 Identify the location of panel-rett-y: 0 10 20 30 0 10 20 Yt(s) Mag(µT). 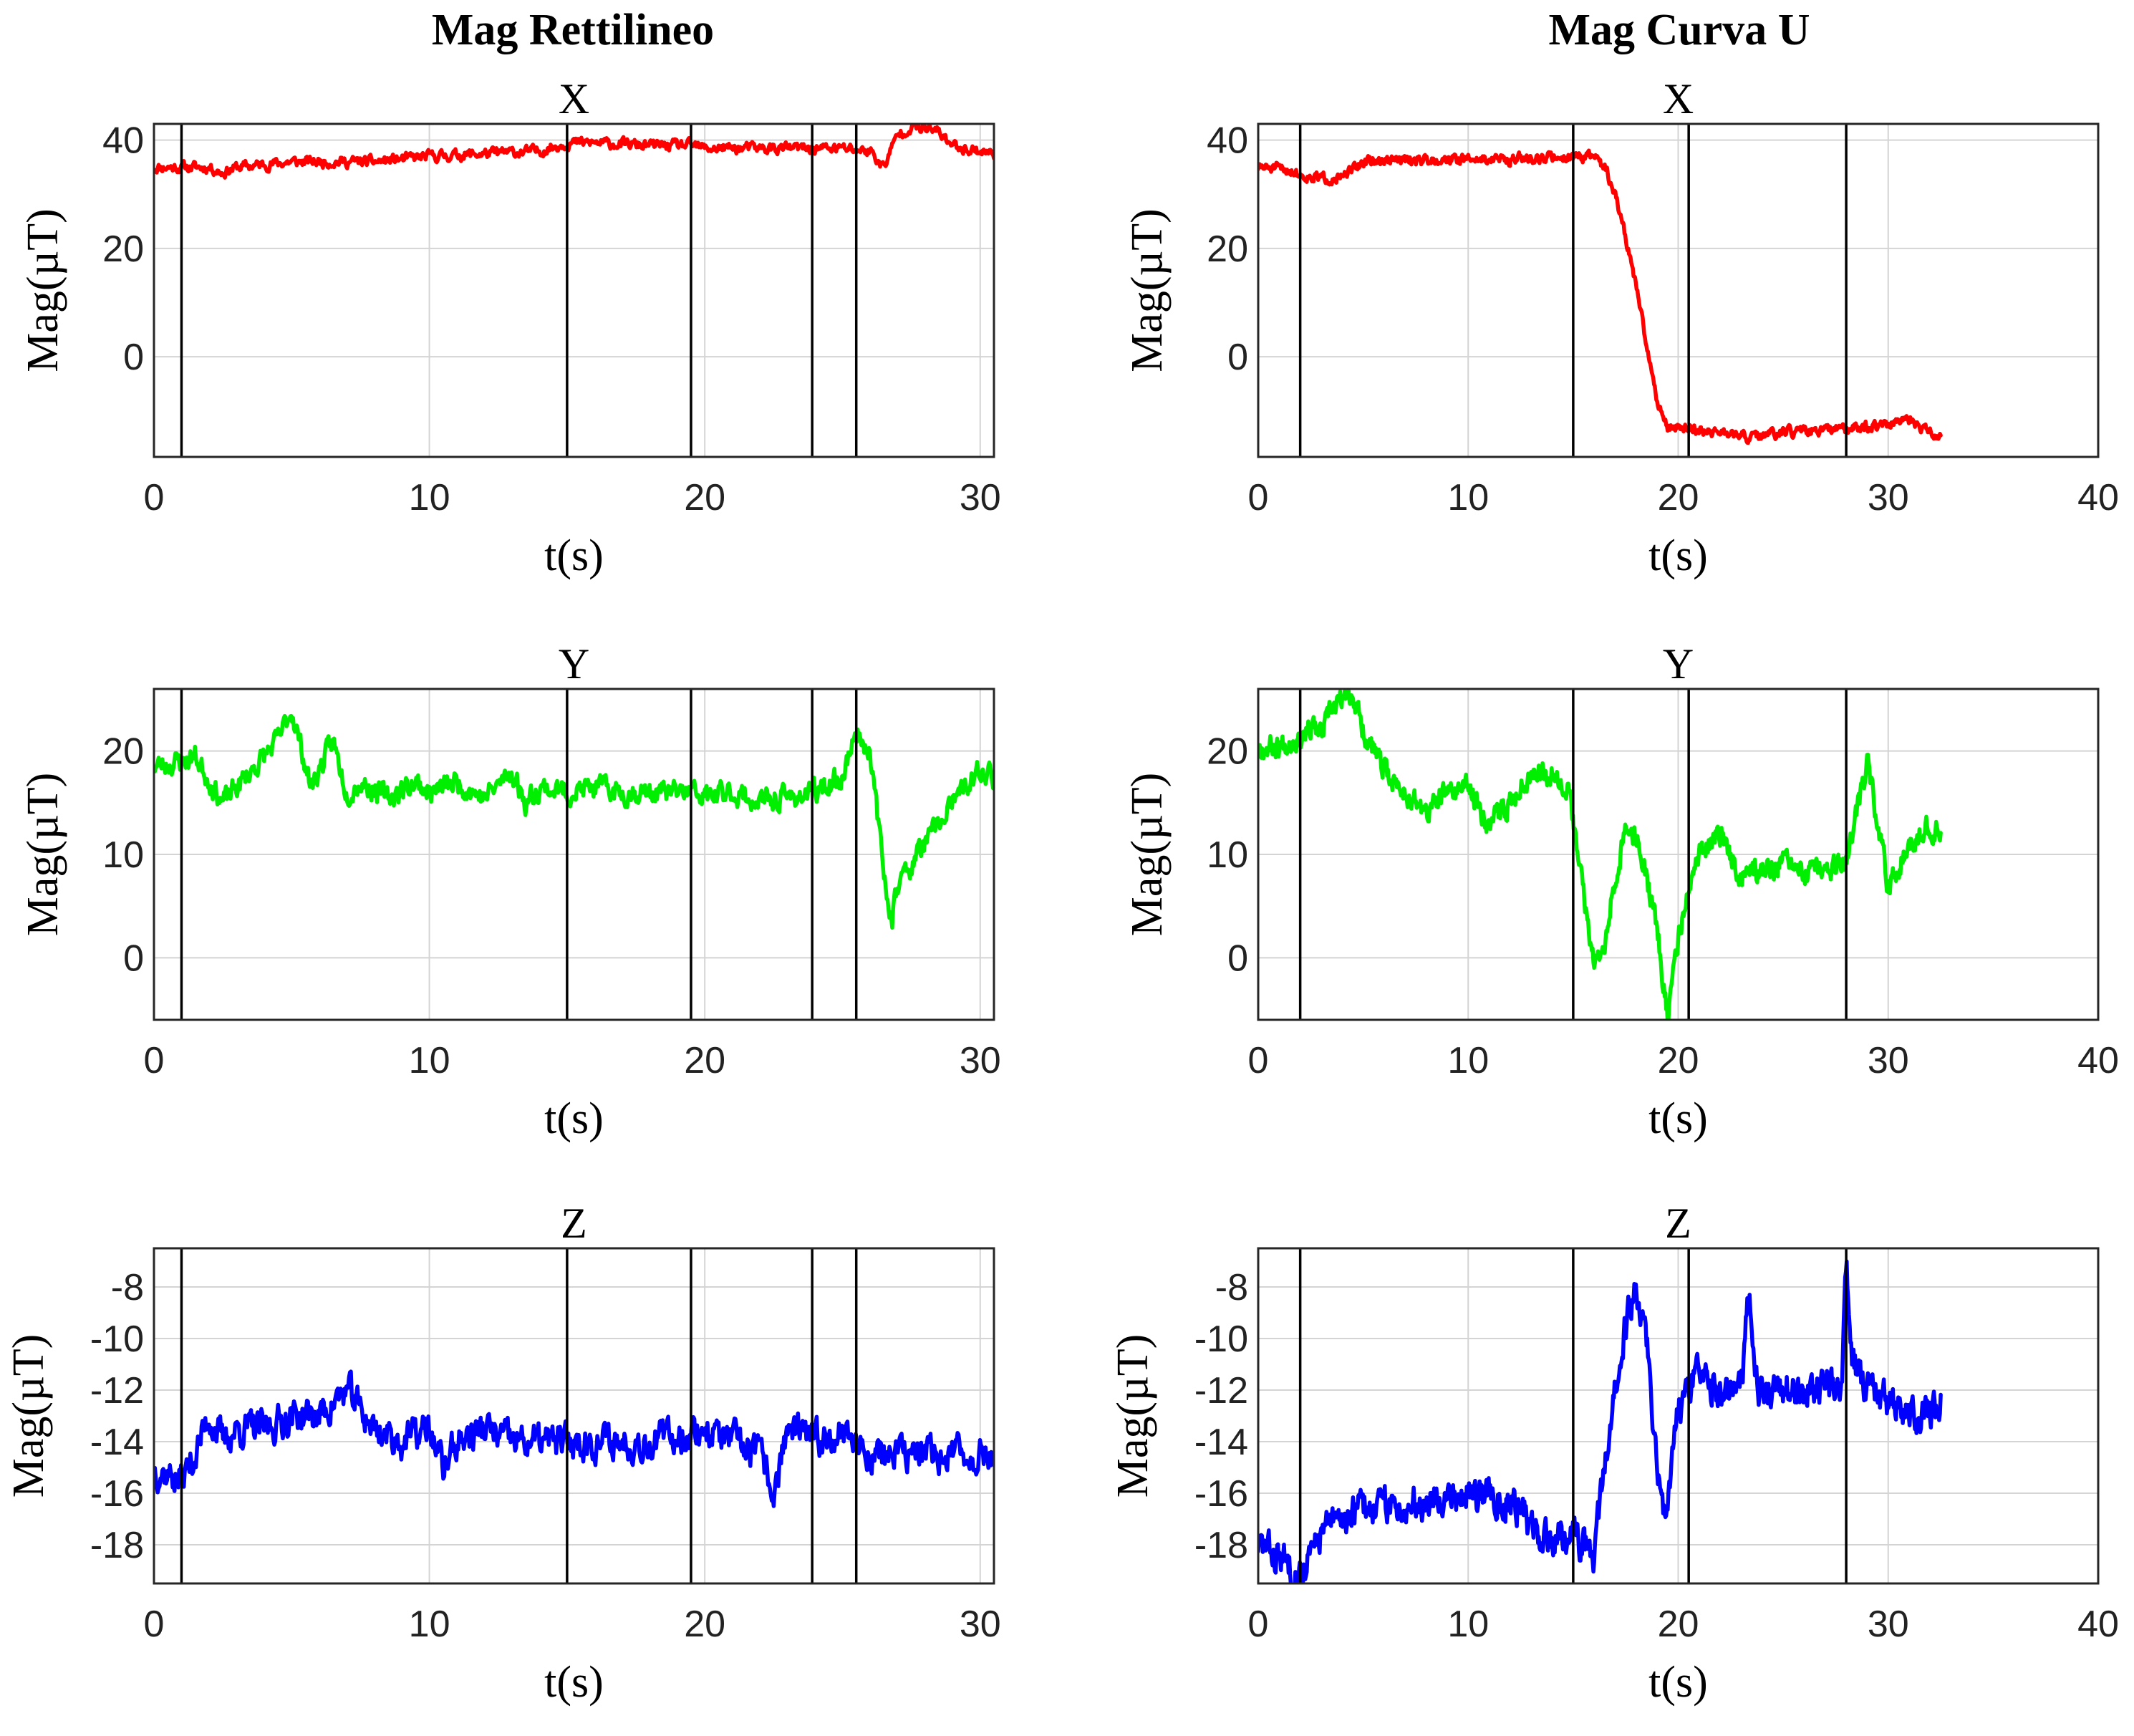
(510, 892).